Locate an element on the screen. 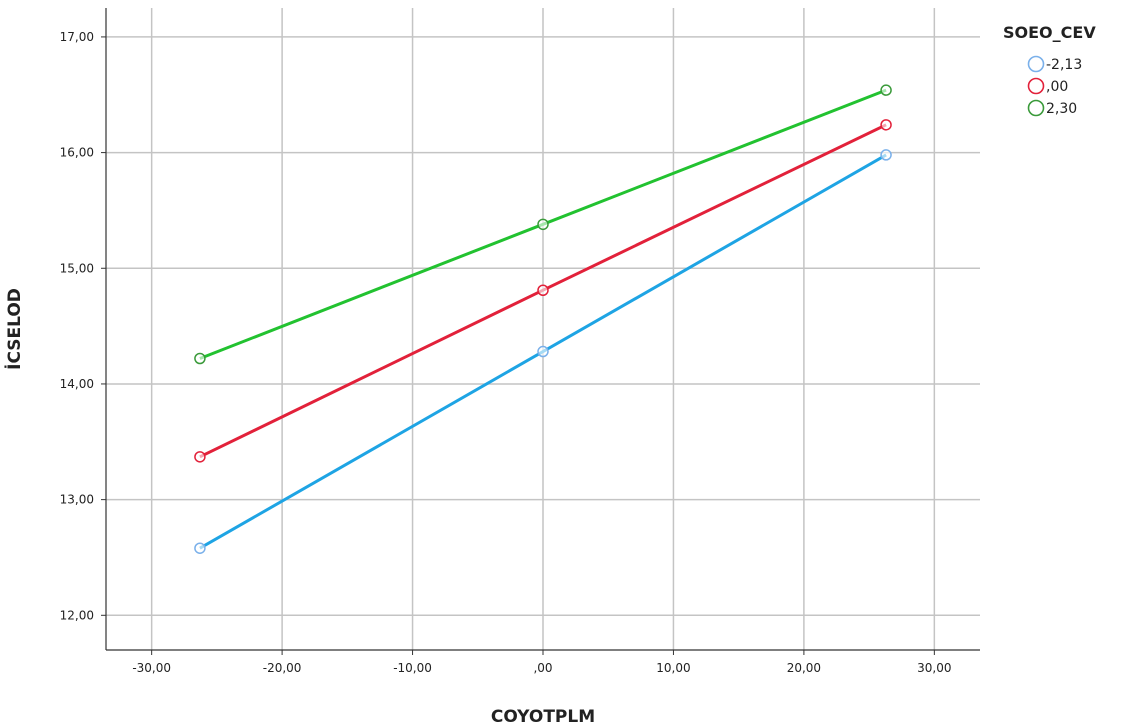  x-tick-label: 30,00 is located at coordinates (934, 668).